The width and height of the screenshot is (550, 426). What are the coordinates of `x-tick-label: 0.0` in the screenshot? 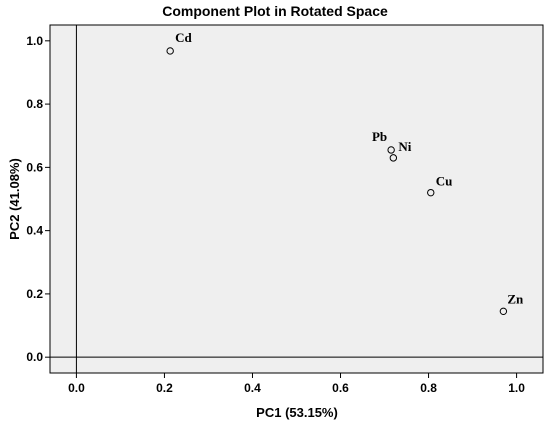 It's located at (76, 388).